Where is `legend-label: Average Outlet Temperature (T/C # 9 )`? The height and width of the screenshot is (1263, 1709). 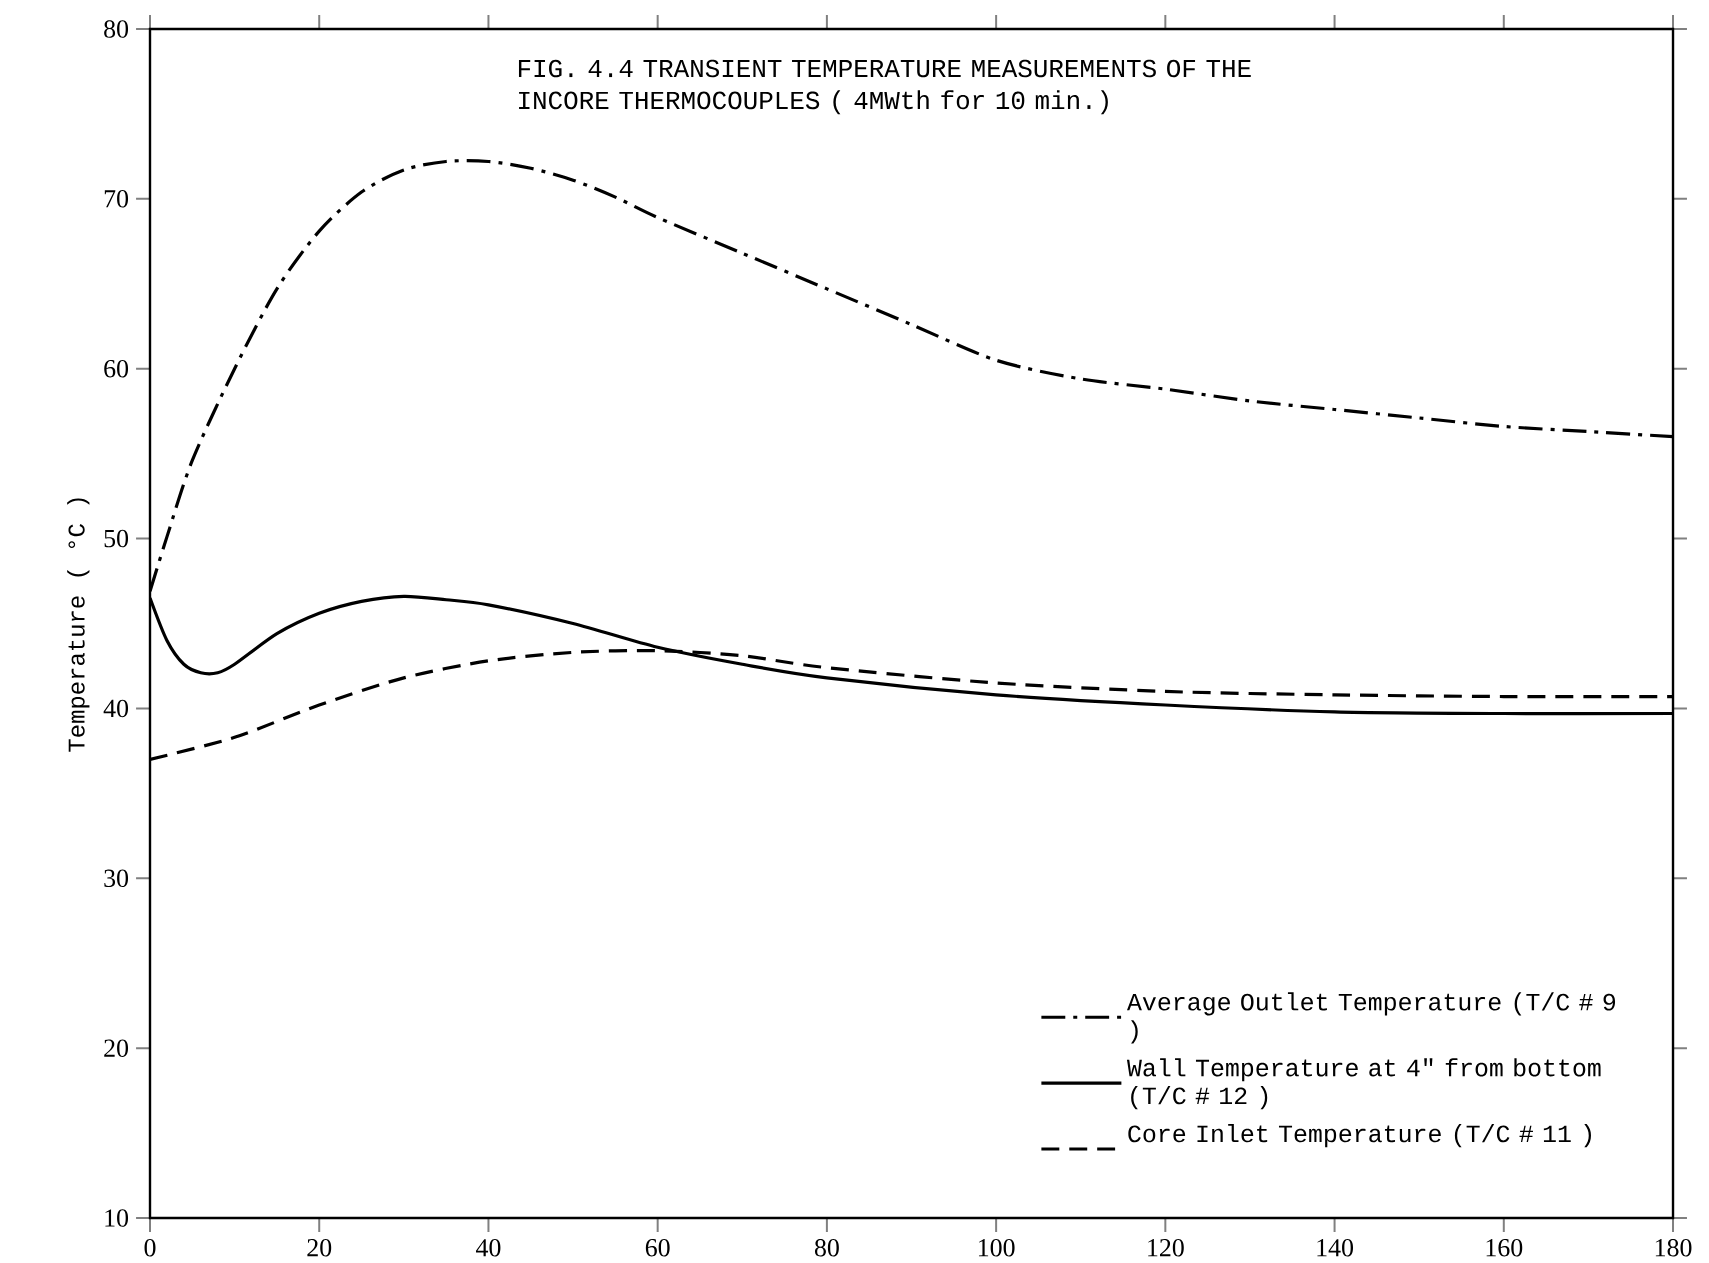 legend-label: Average Outlet Temperature (T/C # 9 ) is located at coordinates (1371, 1018).